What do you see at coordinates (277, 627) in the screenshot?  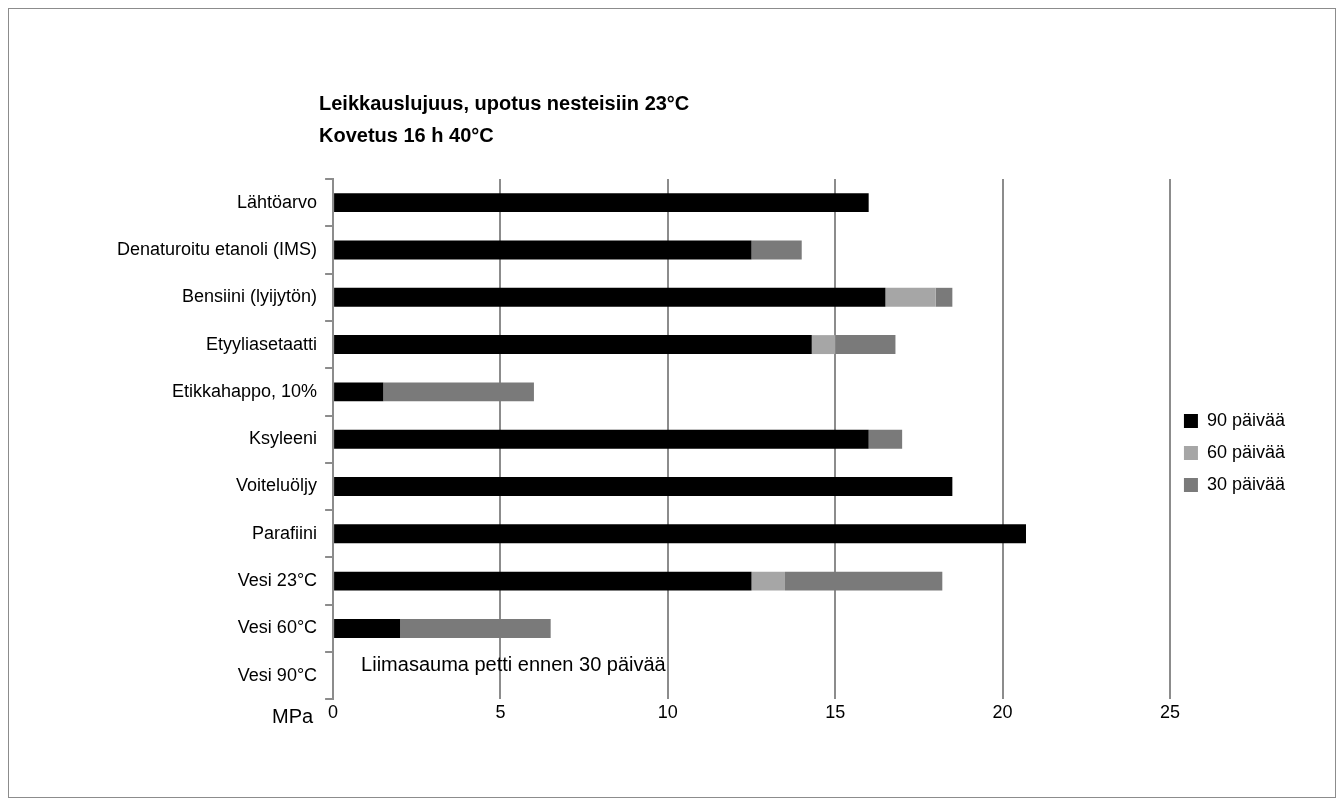 I see `y-tick-label: Vesi 60°C` at bounding box center [277, 627].